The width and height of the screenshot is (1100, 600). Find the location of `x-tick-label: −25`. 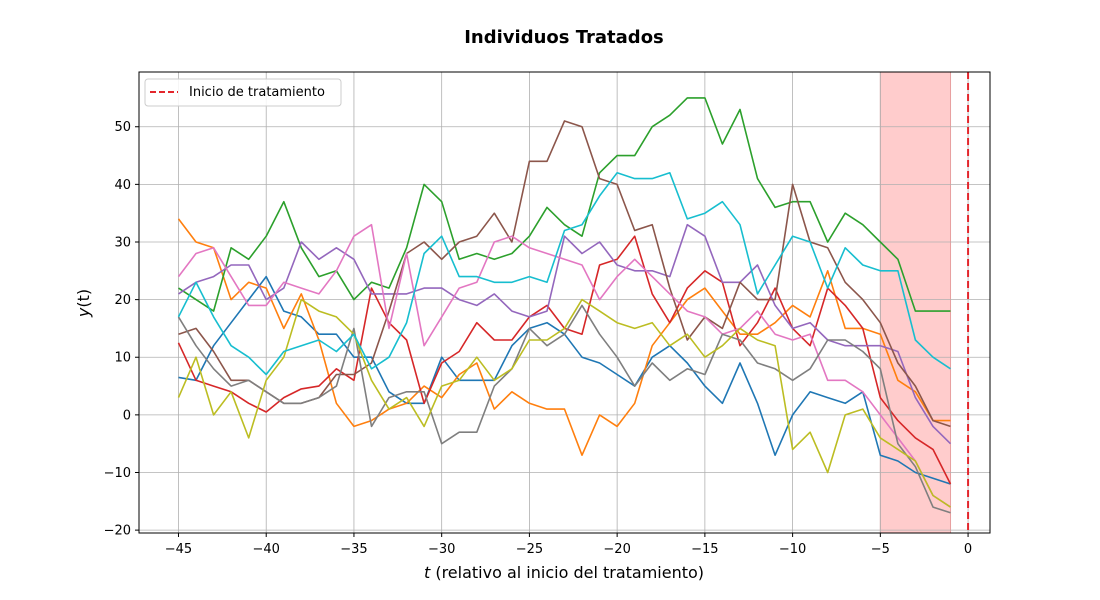

x-tick-label: −25 is located at coordinates (529, 549).